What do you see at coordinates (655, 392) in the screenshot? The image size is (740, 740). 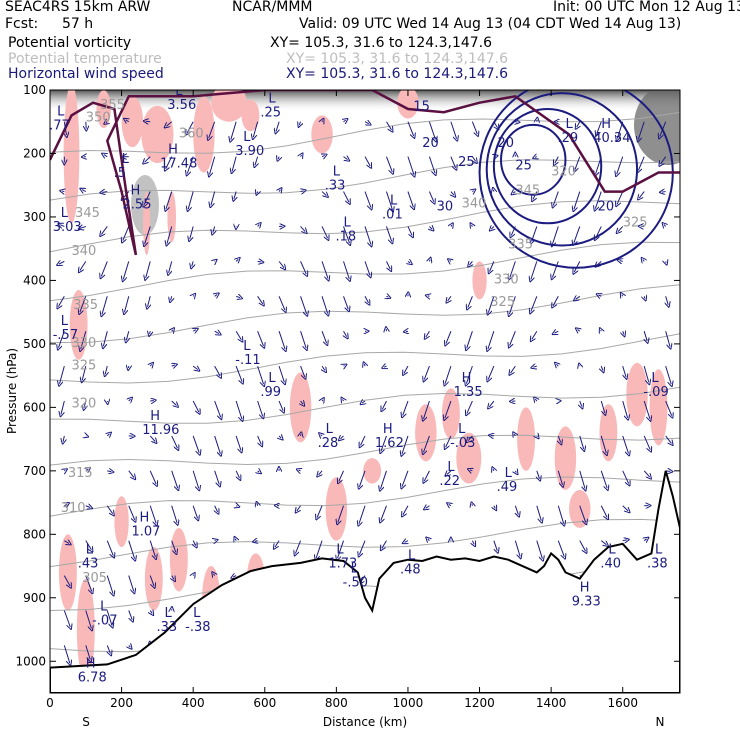 I see `extremum-value: -.09` at bounding box center [655, 392].